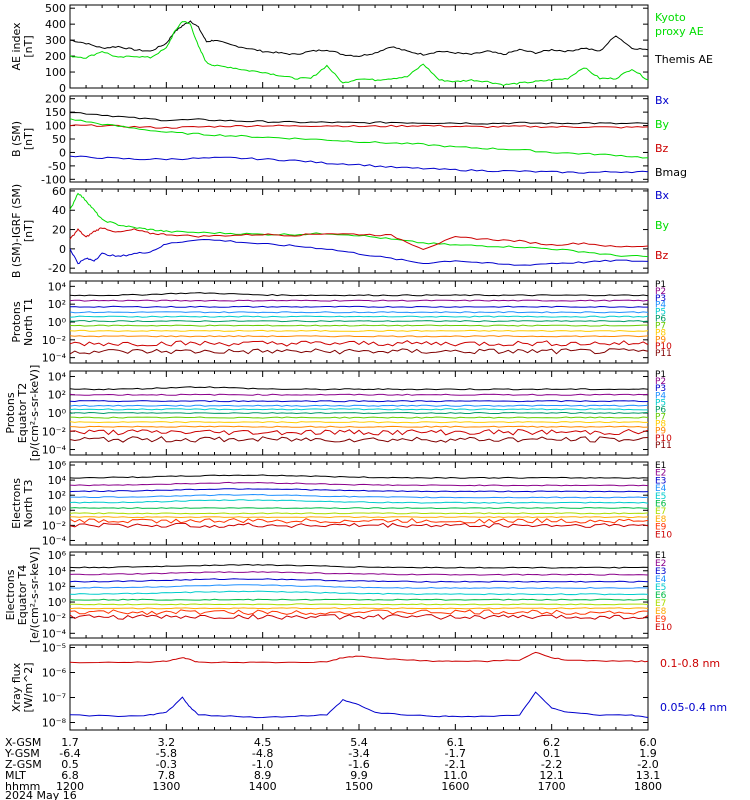 The image size is (750, 800). What do you see at coordinates (166, 753) in the screenshot?
I see `x-axis-value: -5.8` at bounding box center [166, 753].